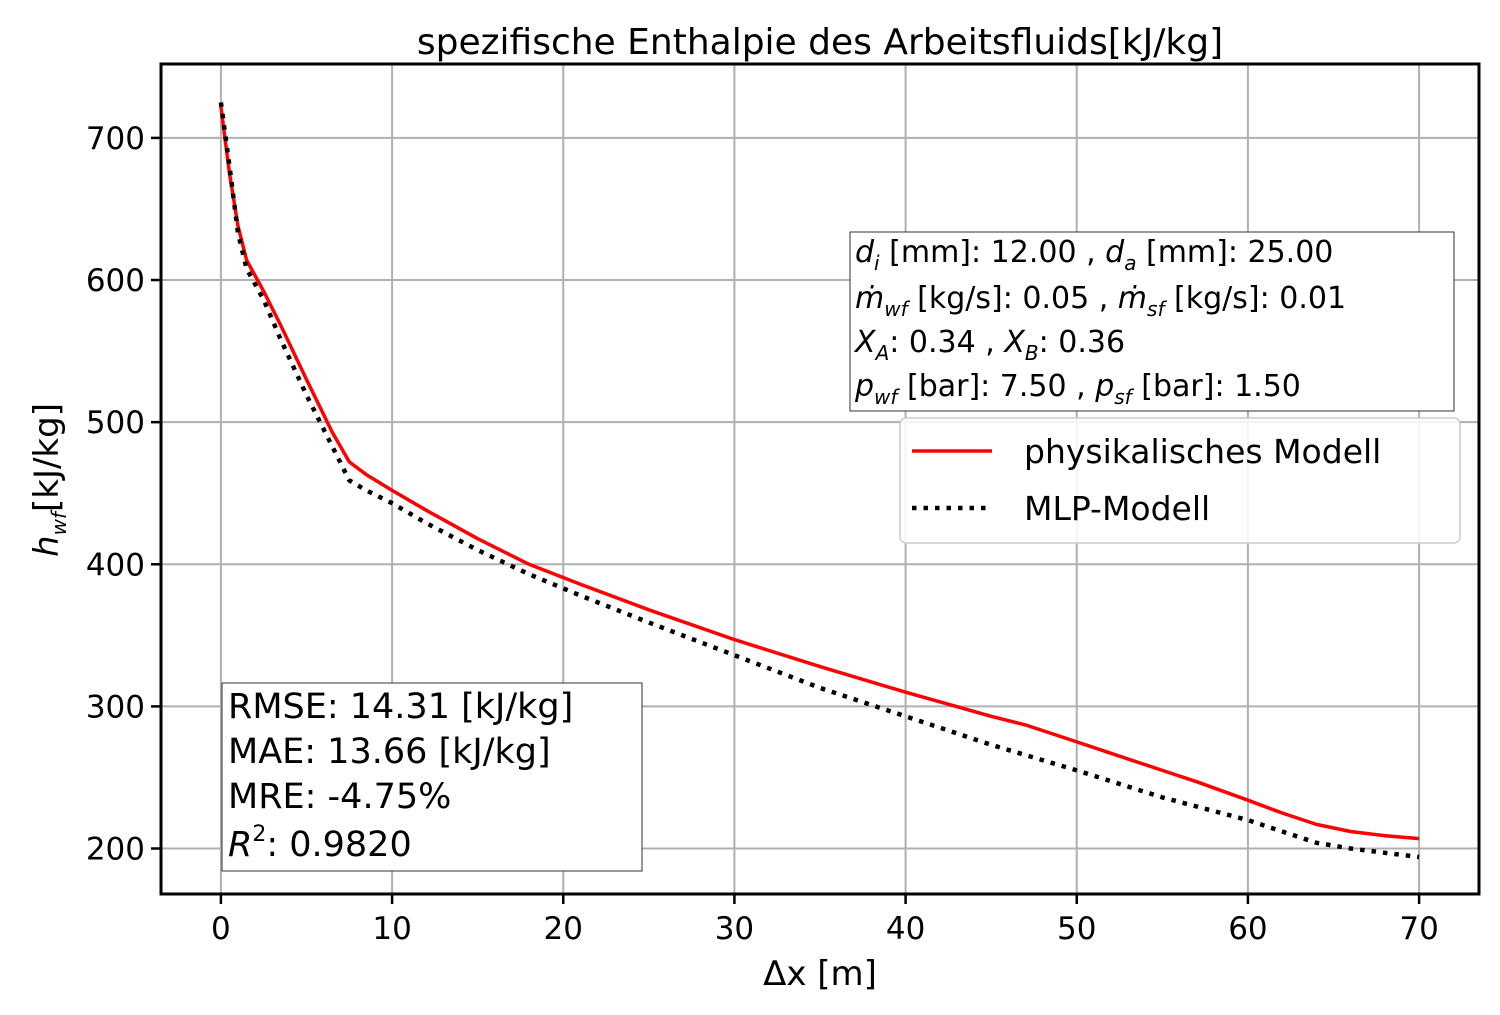 The width and height of the screenshot is (1500, 1015). I want to click on y-axis-title: hwf[kJ/kg], so click(49, 480).